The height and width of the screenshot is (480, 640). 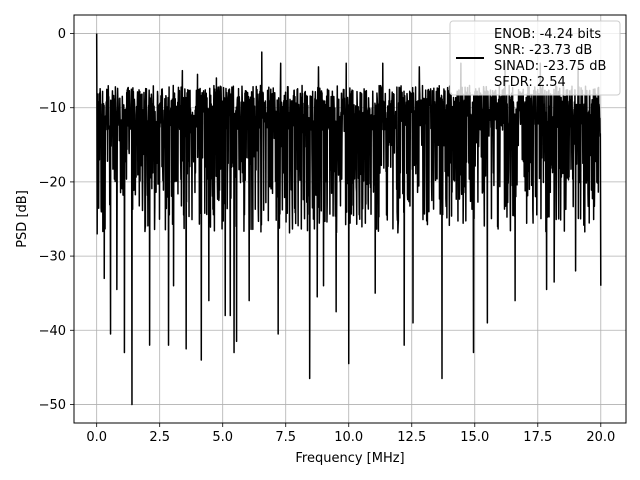 I want to click on legend-enob: ENOB: -4.24 bits, so click(x=547, y=34).